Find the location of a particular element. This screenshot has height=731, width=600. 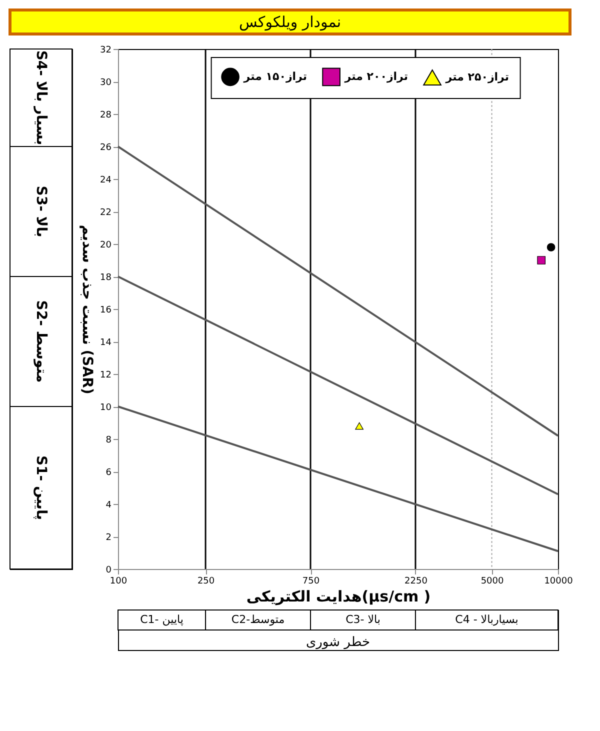

y-axis-title: نسبت جذب سدیم (SAR) is located at coordinates (87, 309).